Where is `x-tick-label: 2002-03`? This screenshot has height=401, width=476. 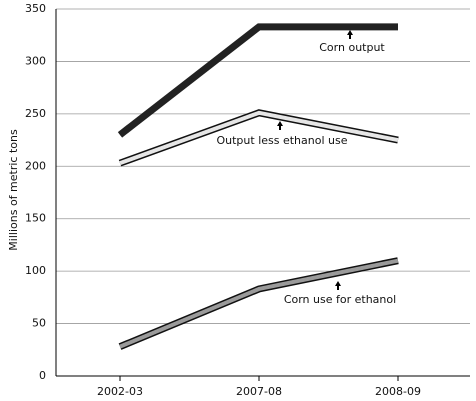
x-tick-label: 2002-03 is located at coordinates (120, 391).